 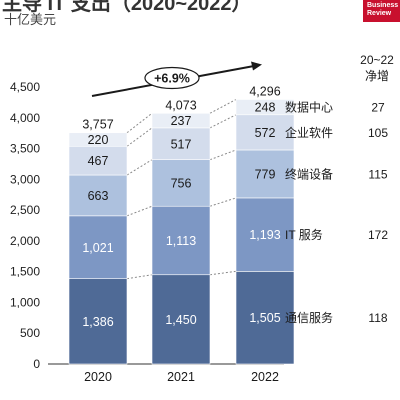 I want to click on net-increase-value: 105, so click(x=378, y=133).